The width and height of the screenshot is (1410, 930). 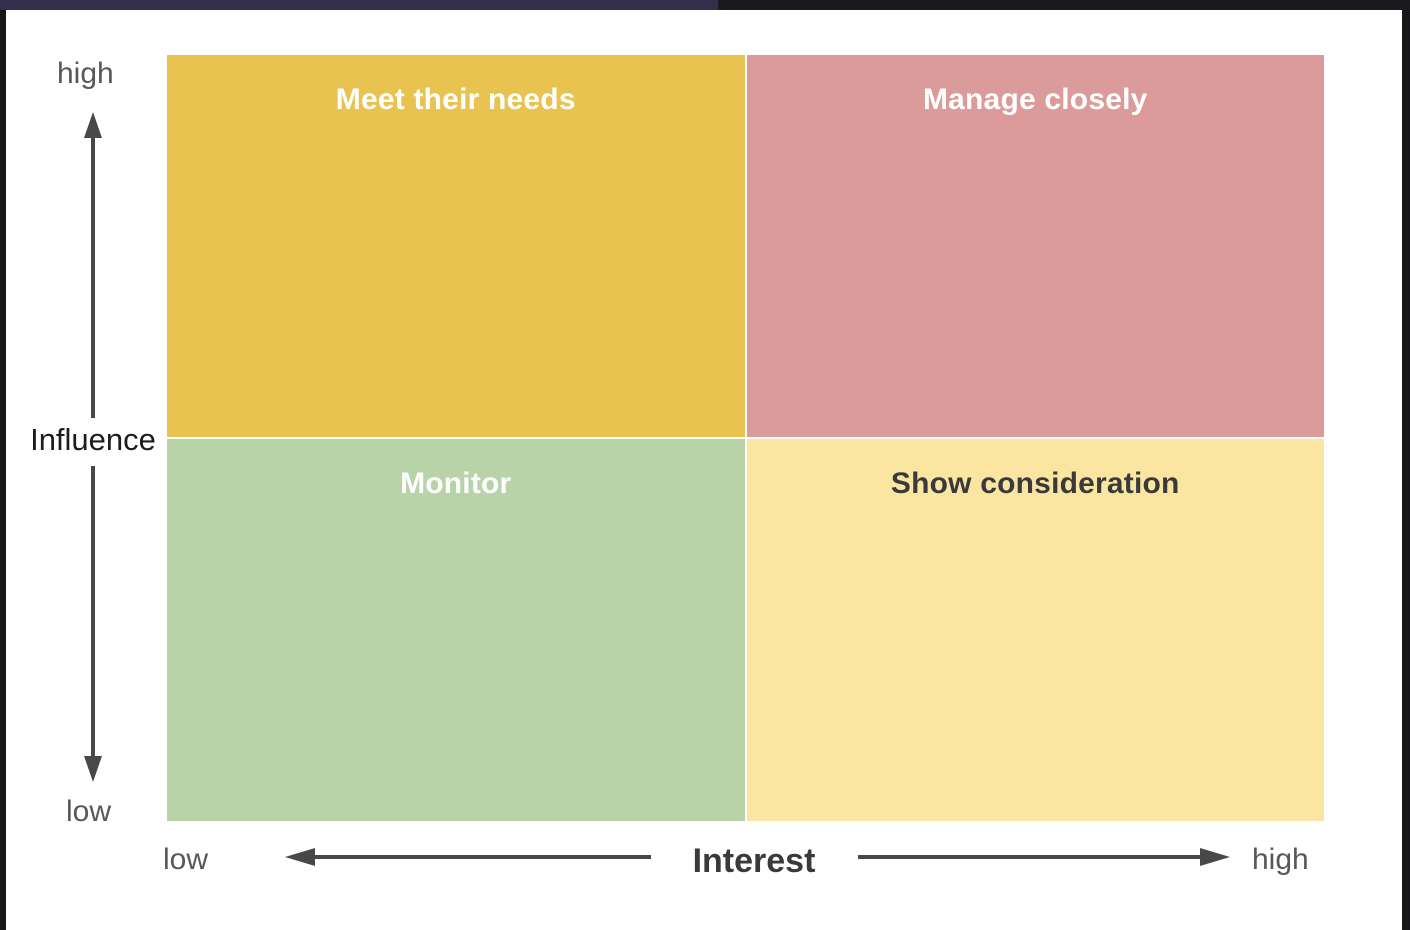 What do you see at coordinates (754, 861) in the screenshot?
I see `x-axis-title: Interest` at bounding box center [754, 861].